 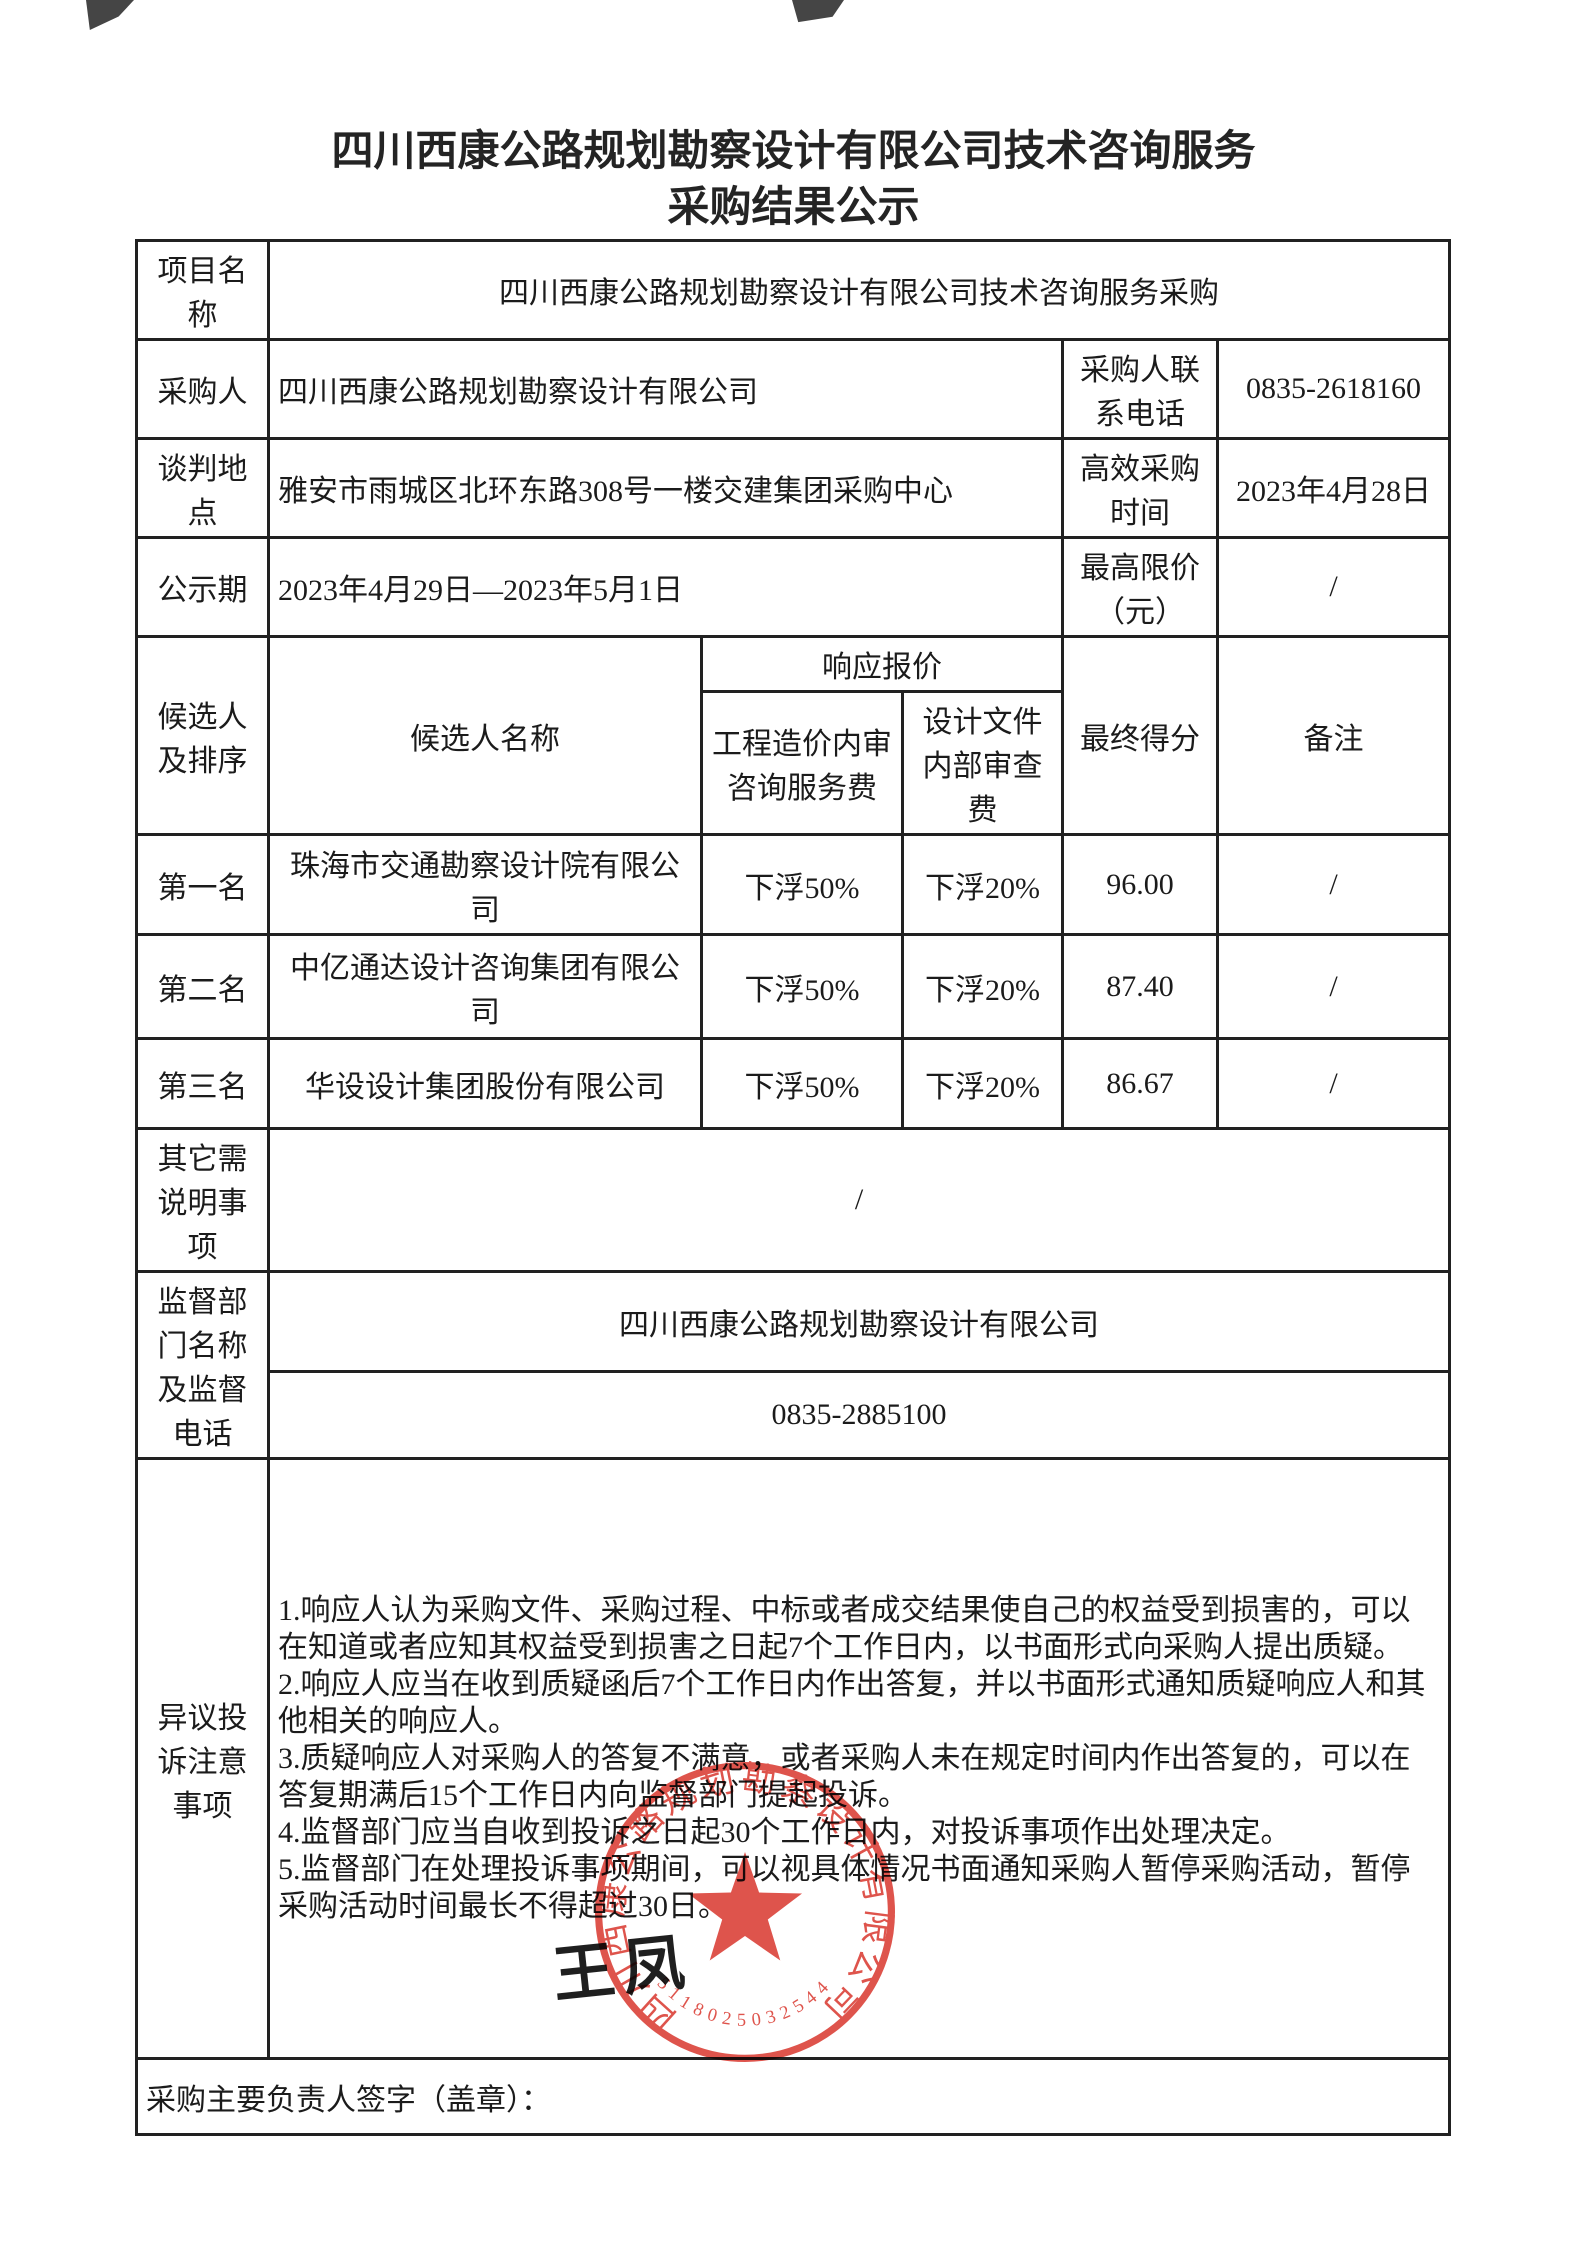 What do you see at coordinates (1333, 735) in the screenshot?
I see `header-remark: 备注` at bounding box center [1333, 735].